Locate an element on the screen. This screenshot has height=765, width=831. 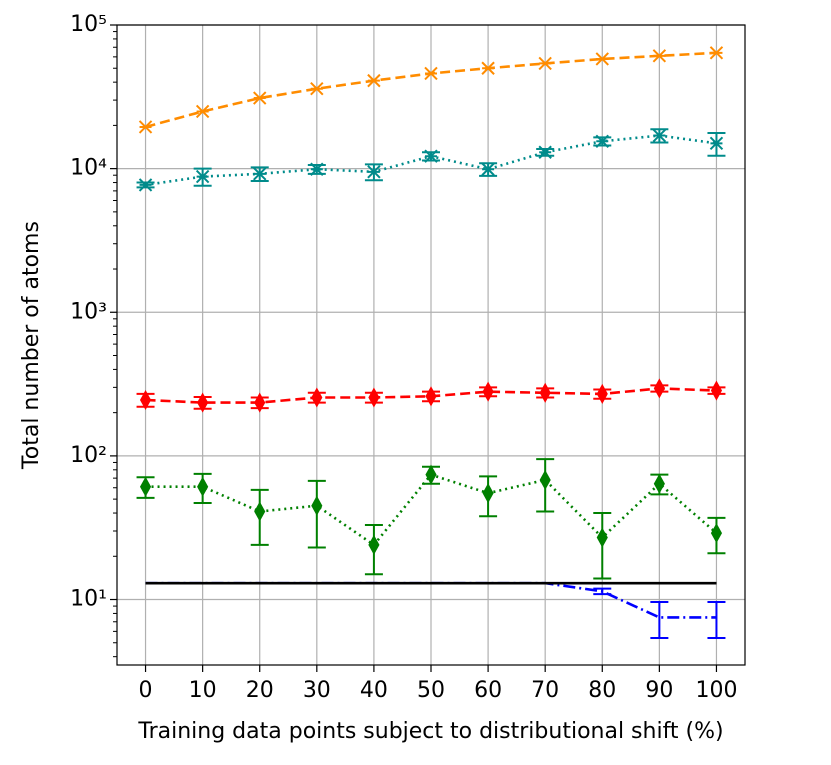
x-tick-label: 80 is located at coordinates (602, 690).